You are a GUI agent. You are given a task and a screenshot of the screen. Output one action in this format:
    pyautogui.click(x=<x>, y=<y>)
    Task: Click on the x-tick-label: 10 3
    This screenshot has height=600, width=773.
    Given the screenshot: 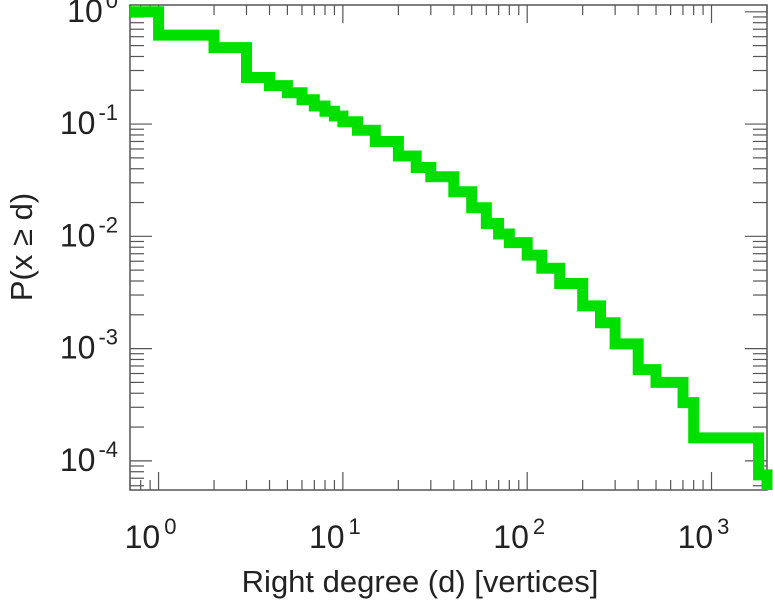 What is the action you would take?
    pyautogui.click(x=704, y=534)
    